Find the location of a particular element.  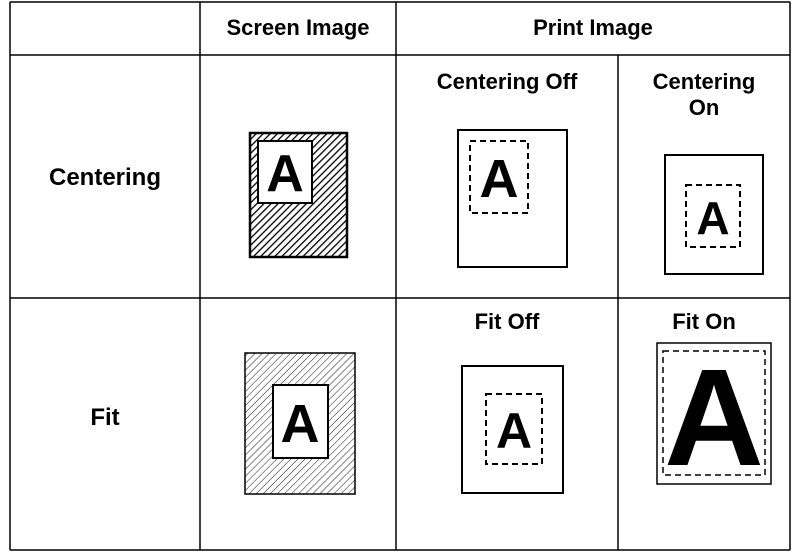

fit-on-illustration: A is located at coordinates (714, 418).